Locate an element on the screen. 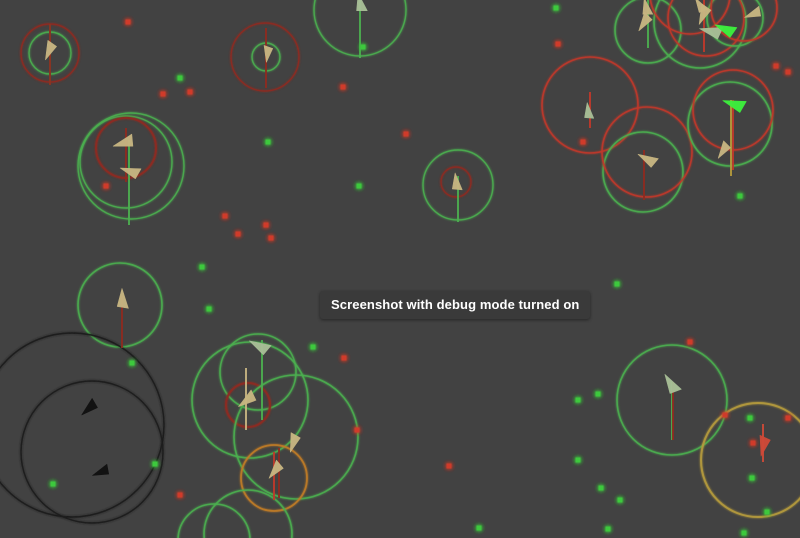 The height and width of the screenshot is (538, 800). debug-mode-tooltip: Screenshot with debug mode turned on is located at coordinates (455, 305).